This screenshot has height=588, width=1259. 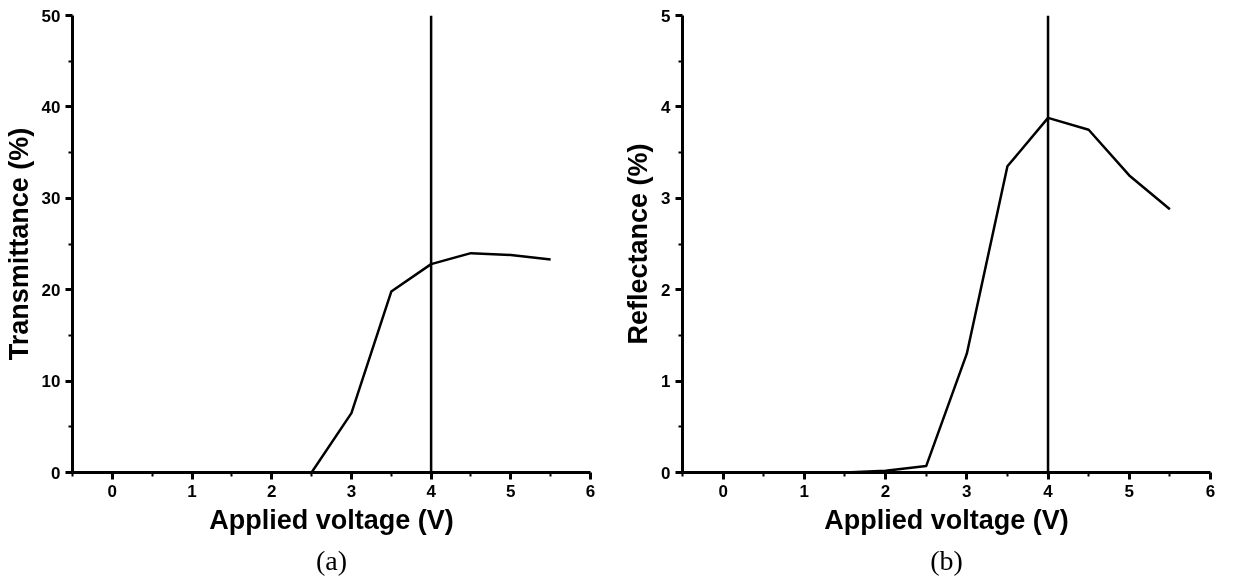 What do you see at coordinates (666, 290) in the screenshot?
I see `y-tick-label: 2` at bounding box center [666, 290].